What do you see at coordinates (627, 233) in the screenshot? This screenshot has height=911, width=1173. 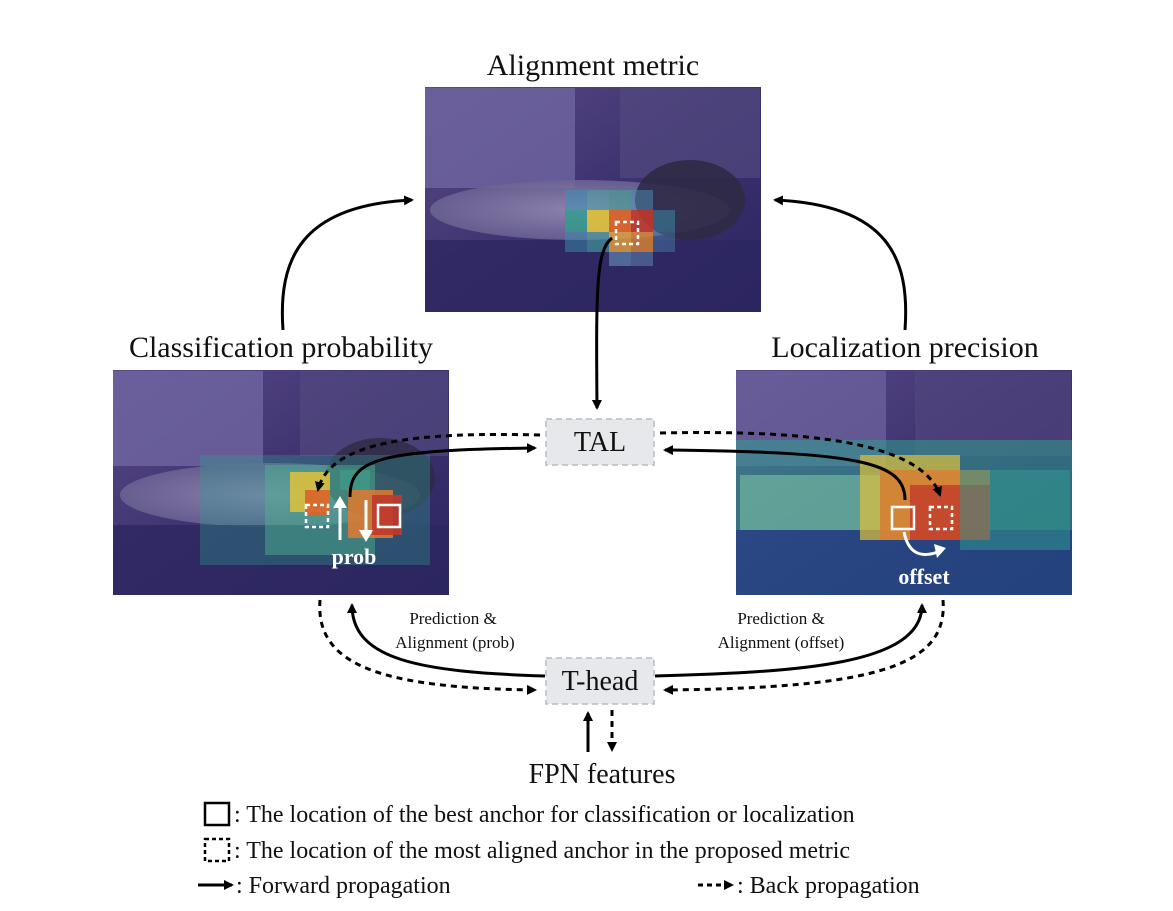 I see `top-aligned-anchor` at bounding box center [627, 233].